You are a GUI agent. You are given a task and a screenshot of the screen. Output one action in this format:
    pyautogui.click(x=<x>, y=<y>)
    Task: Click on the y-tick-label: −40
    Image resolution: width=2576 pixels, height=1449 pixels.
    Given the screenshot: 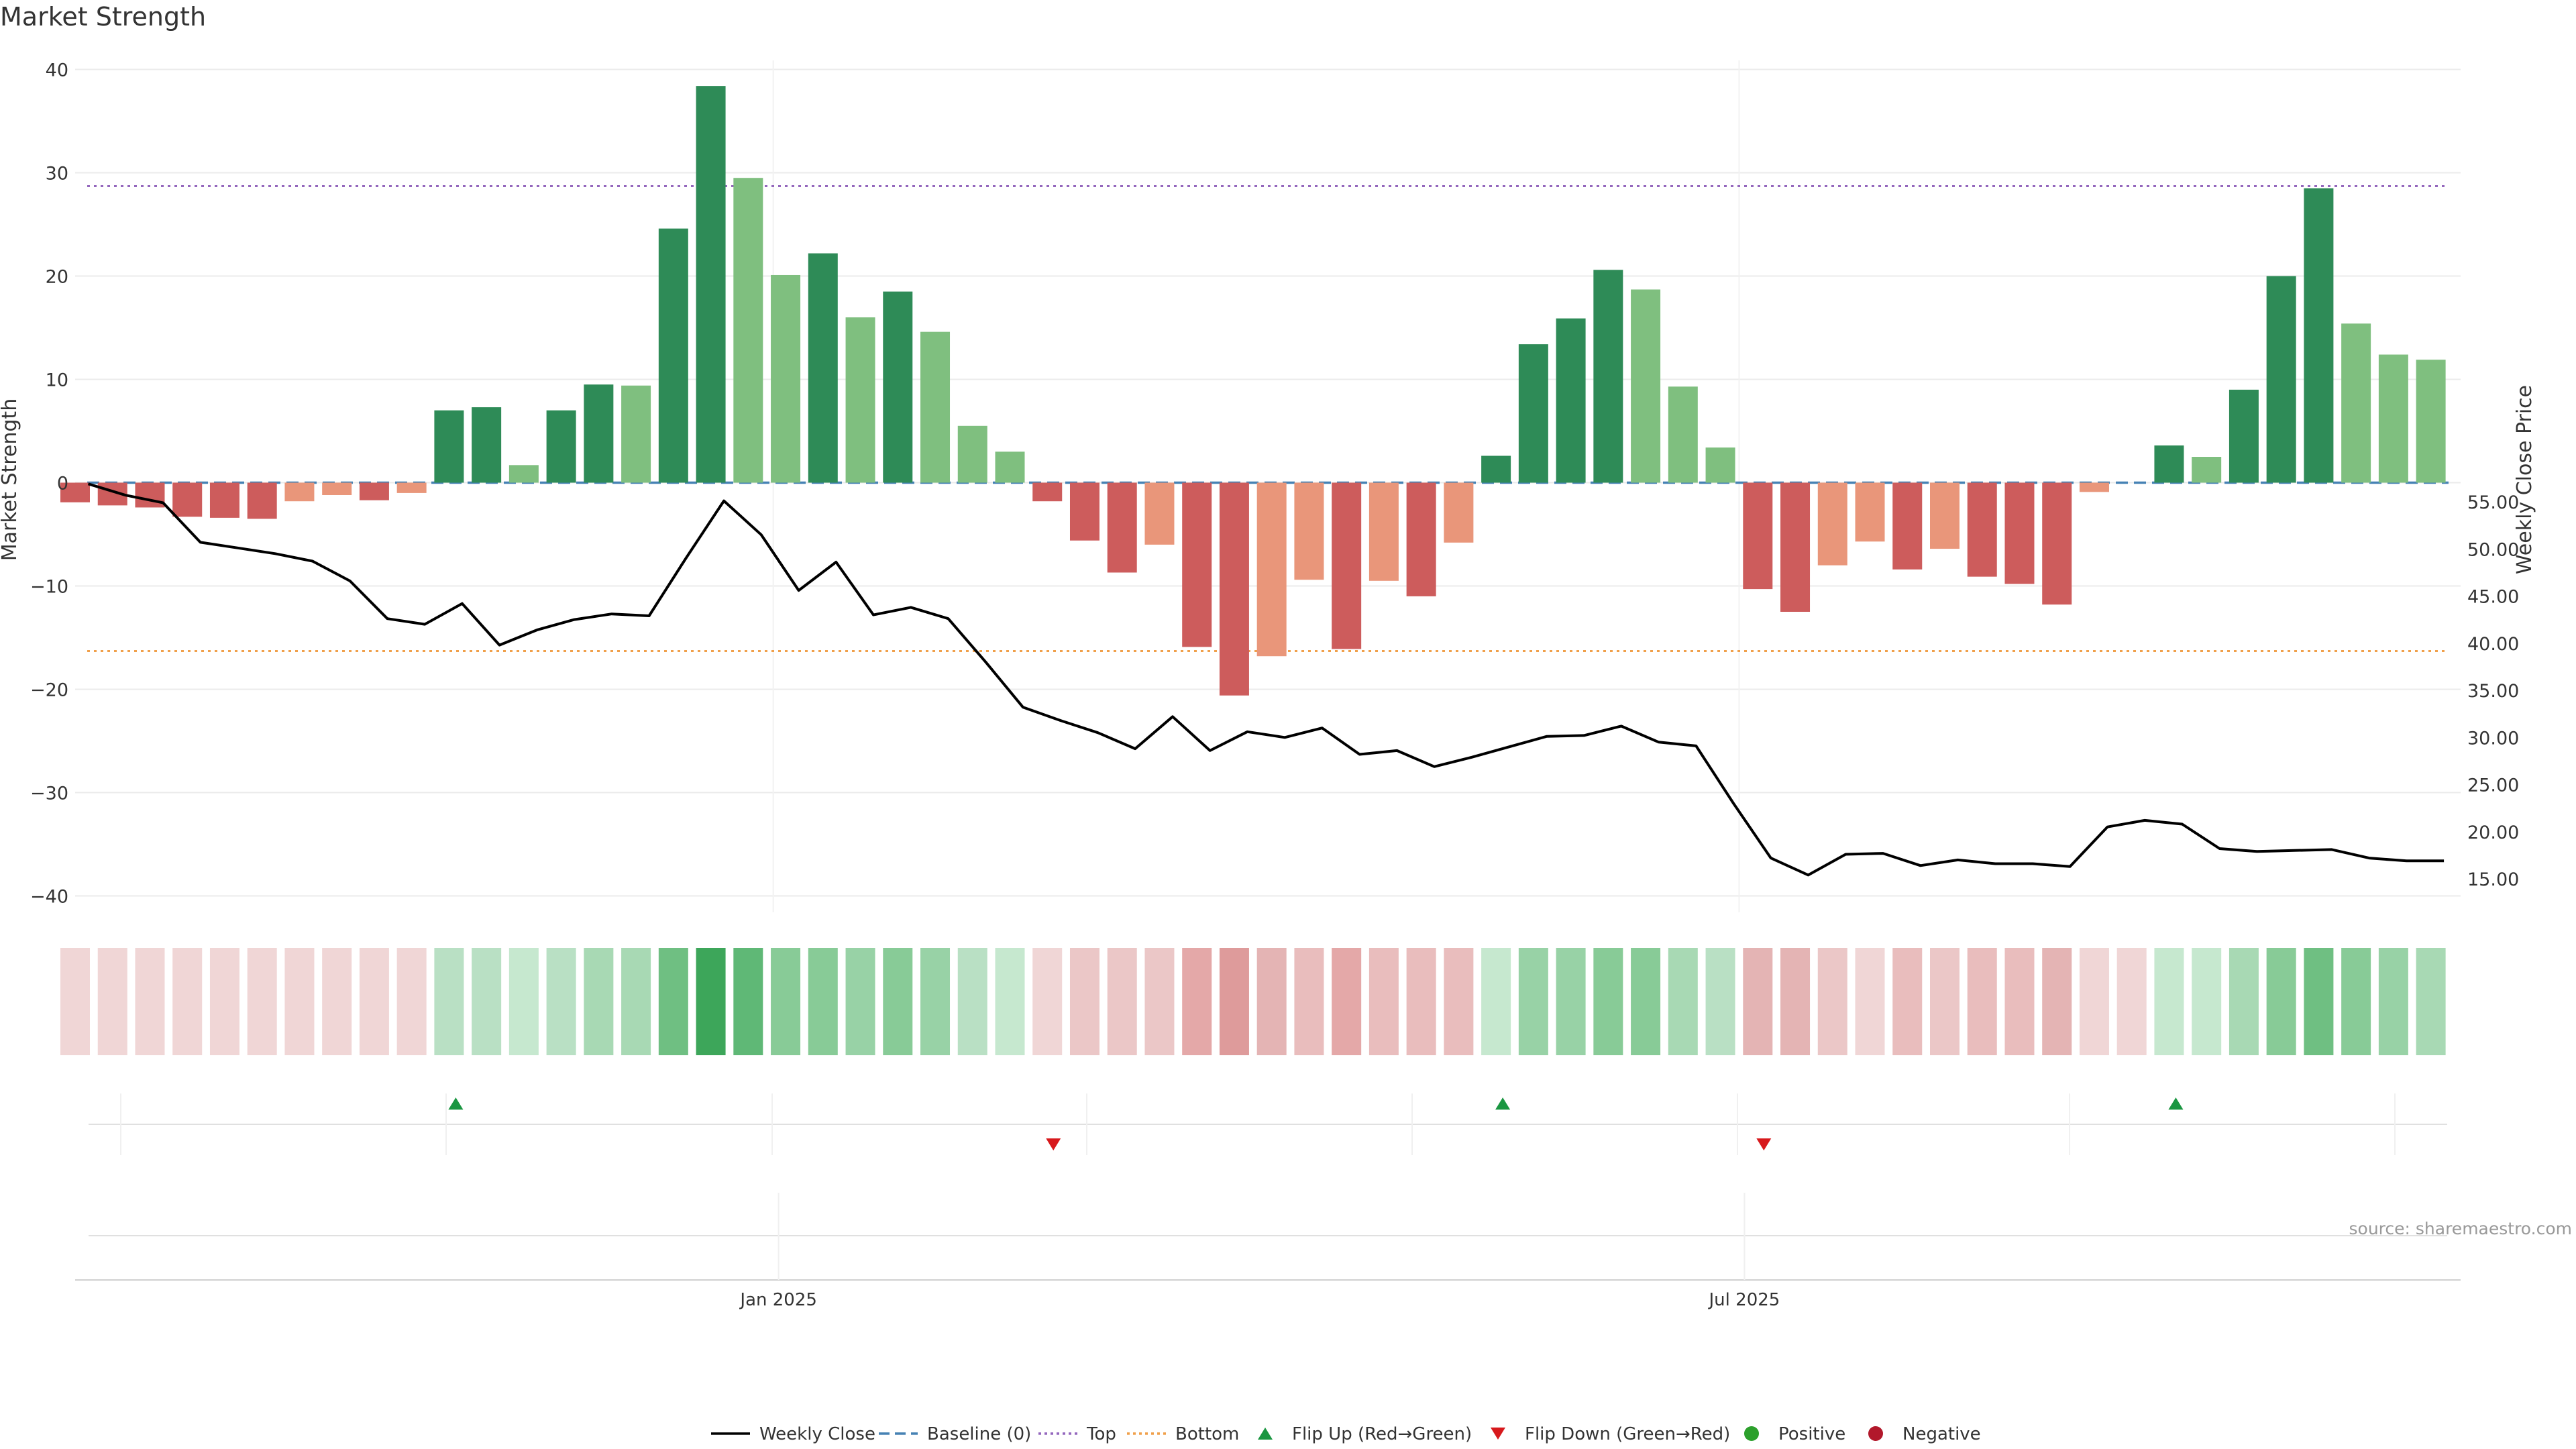 What is the action you would take?
    pyautogui.click(x=49, y=897)
    